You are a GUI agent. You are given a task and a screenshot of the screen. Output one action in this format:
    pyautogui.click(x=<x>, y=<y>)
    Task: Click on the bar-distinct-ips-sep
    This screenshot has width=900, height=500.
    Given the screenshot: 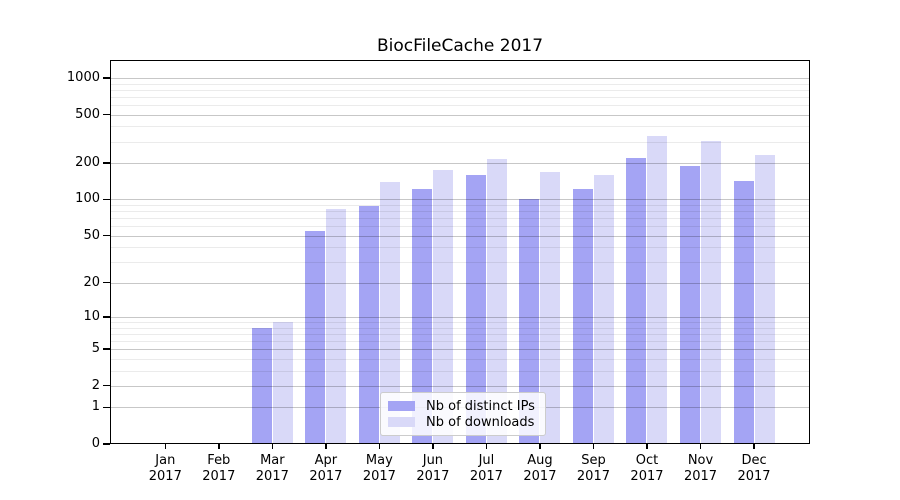 What is the action you would take?
    pyautogui.click(x=582, y=316)
    